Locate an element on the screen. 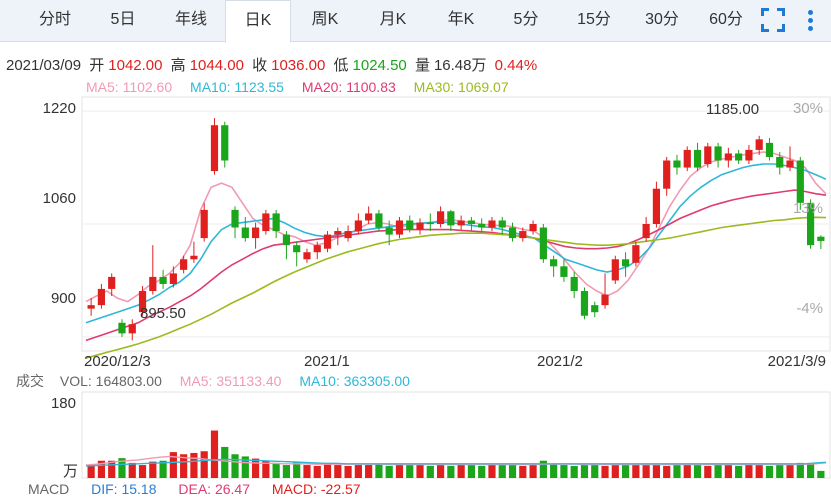 This screenshot has width=831, height=500. macd-value: MACD: -22.57 is located at coordinates (316, 489).